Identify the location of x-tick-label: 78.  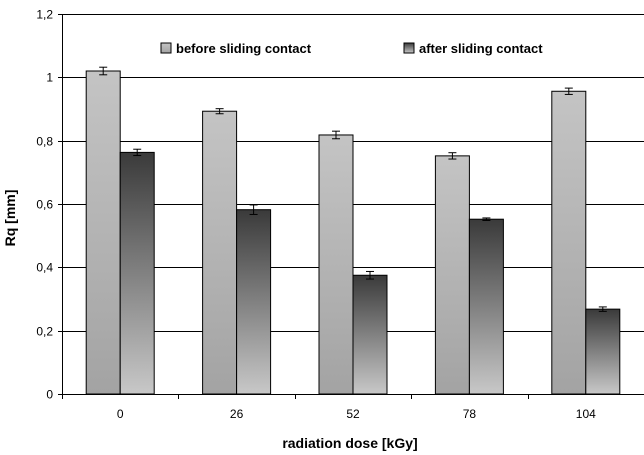
(470, 414).